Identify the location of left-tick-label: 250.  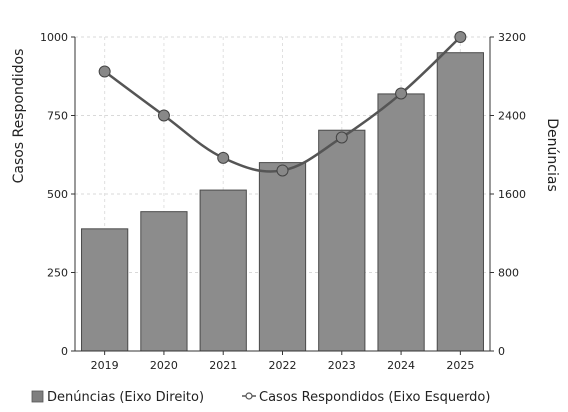
(57, 273).